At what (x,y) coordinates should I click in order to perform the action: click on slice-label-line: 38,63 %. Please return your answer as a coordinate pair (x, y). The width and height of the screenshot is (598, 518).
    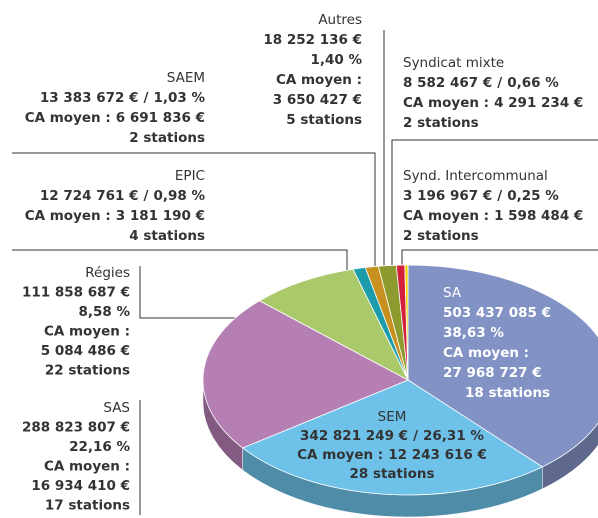
    Looking at the image, I should click on (473, 333).